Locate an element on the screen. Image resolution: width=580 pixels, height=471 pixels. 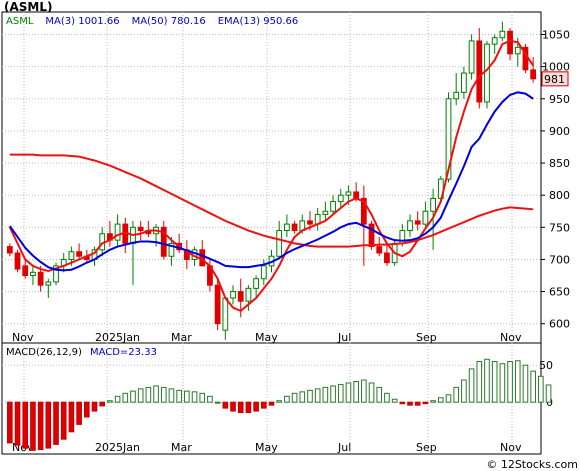
x-tick-label: May is located at coordinates (266, 337).